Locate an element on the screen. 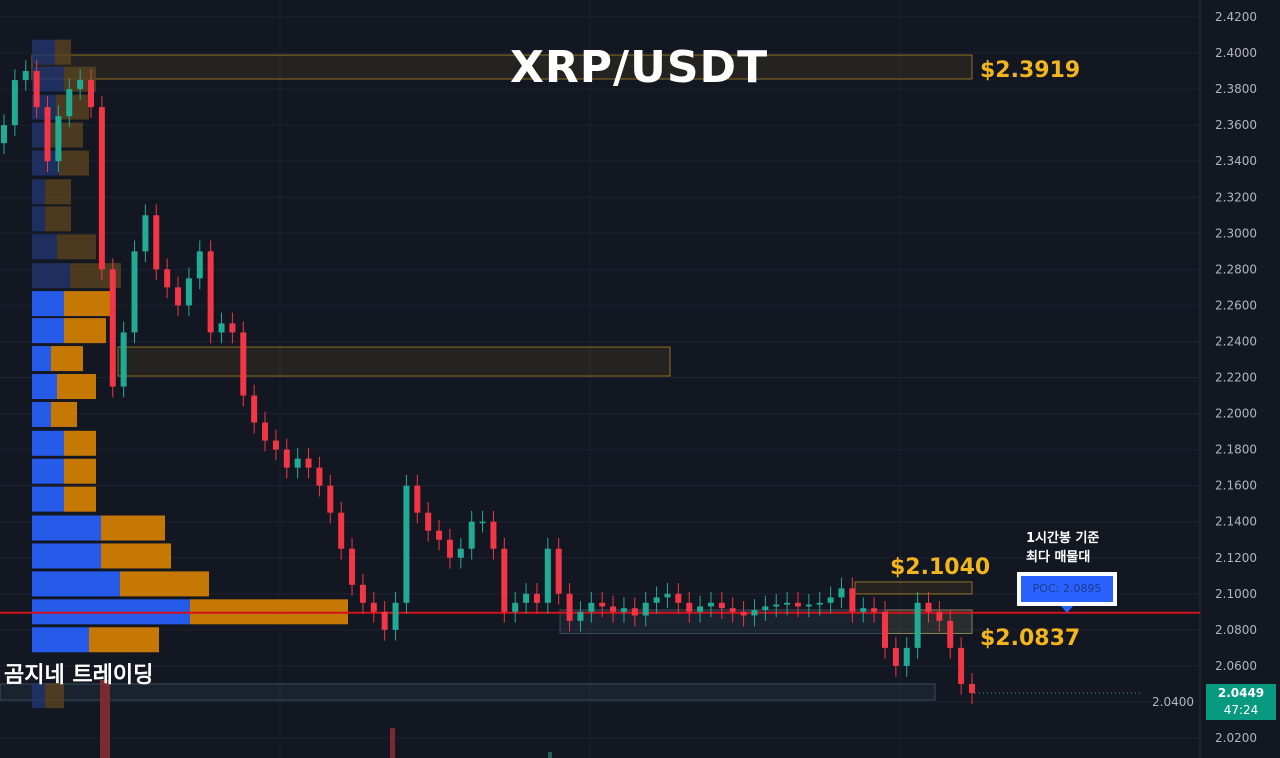 This screenshot has width=1280, height=758. y-tick-label: 2.1000 is located at coordinates (1236, 594).